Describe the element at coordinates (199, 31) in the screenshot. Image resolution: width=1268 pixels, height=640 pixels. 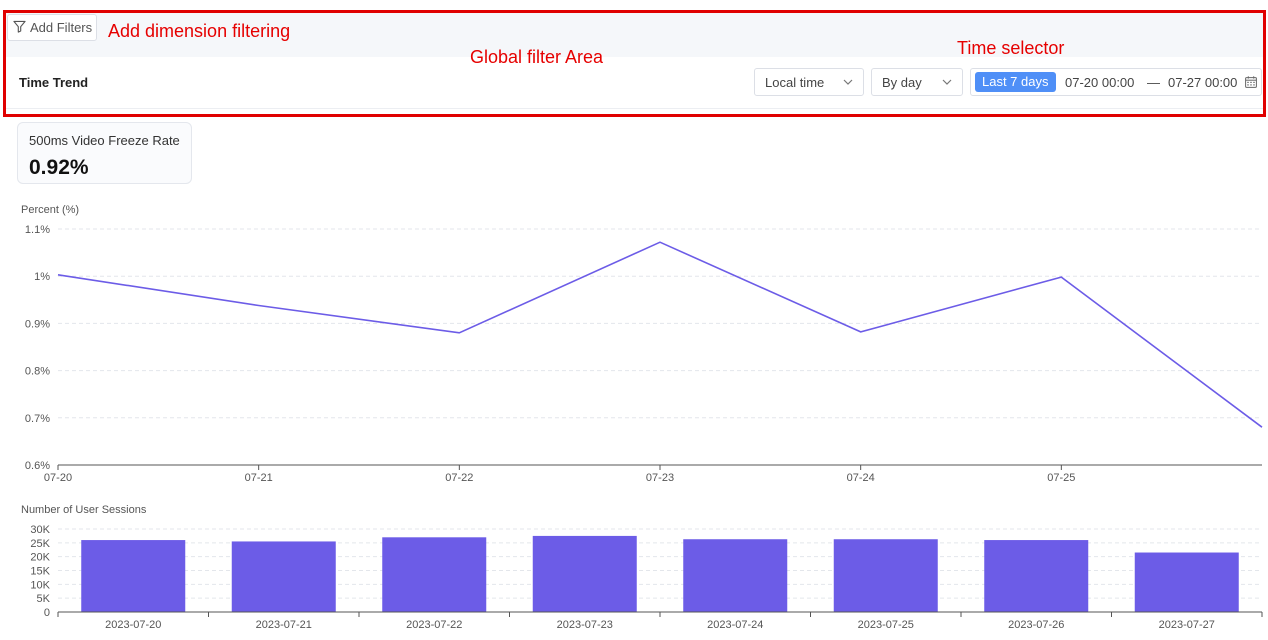
I see `annotation-add-dimension: Add dimension filtering` at that location.